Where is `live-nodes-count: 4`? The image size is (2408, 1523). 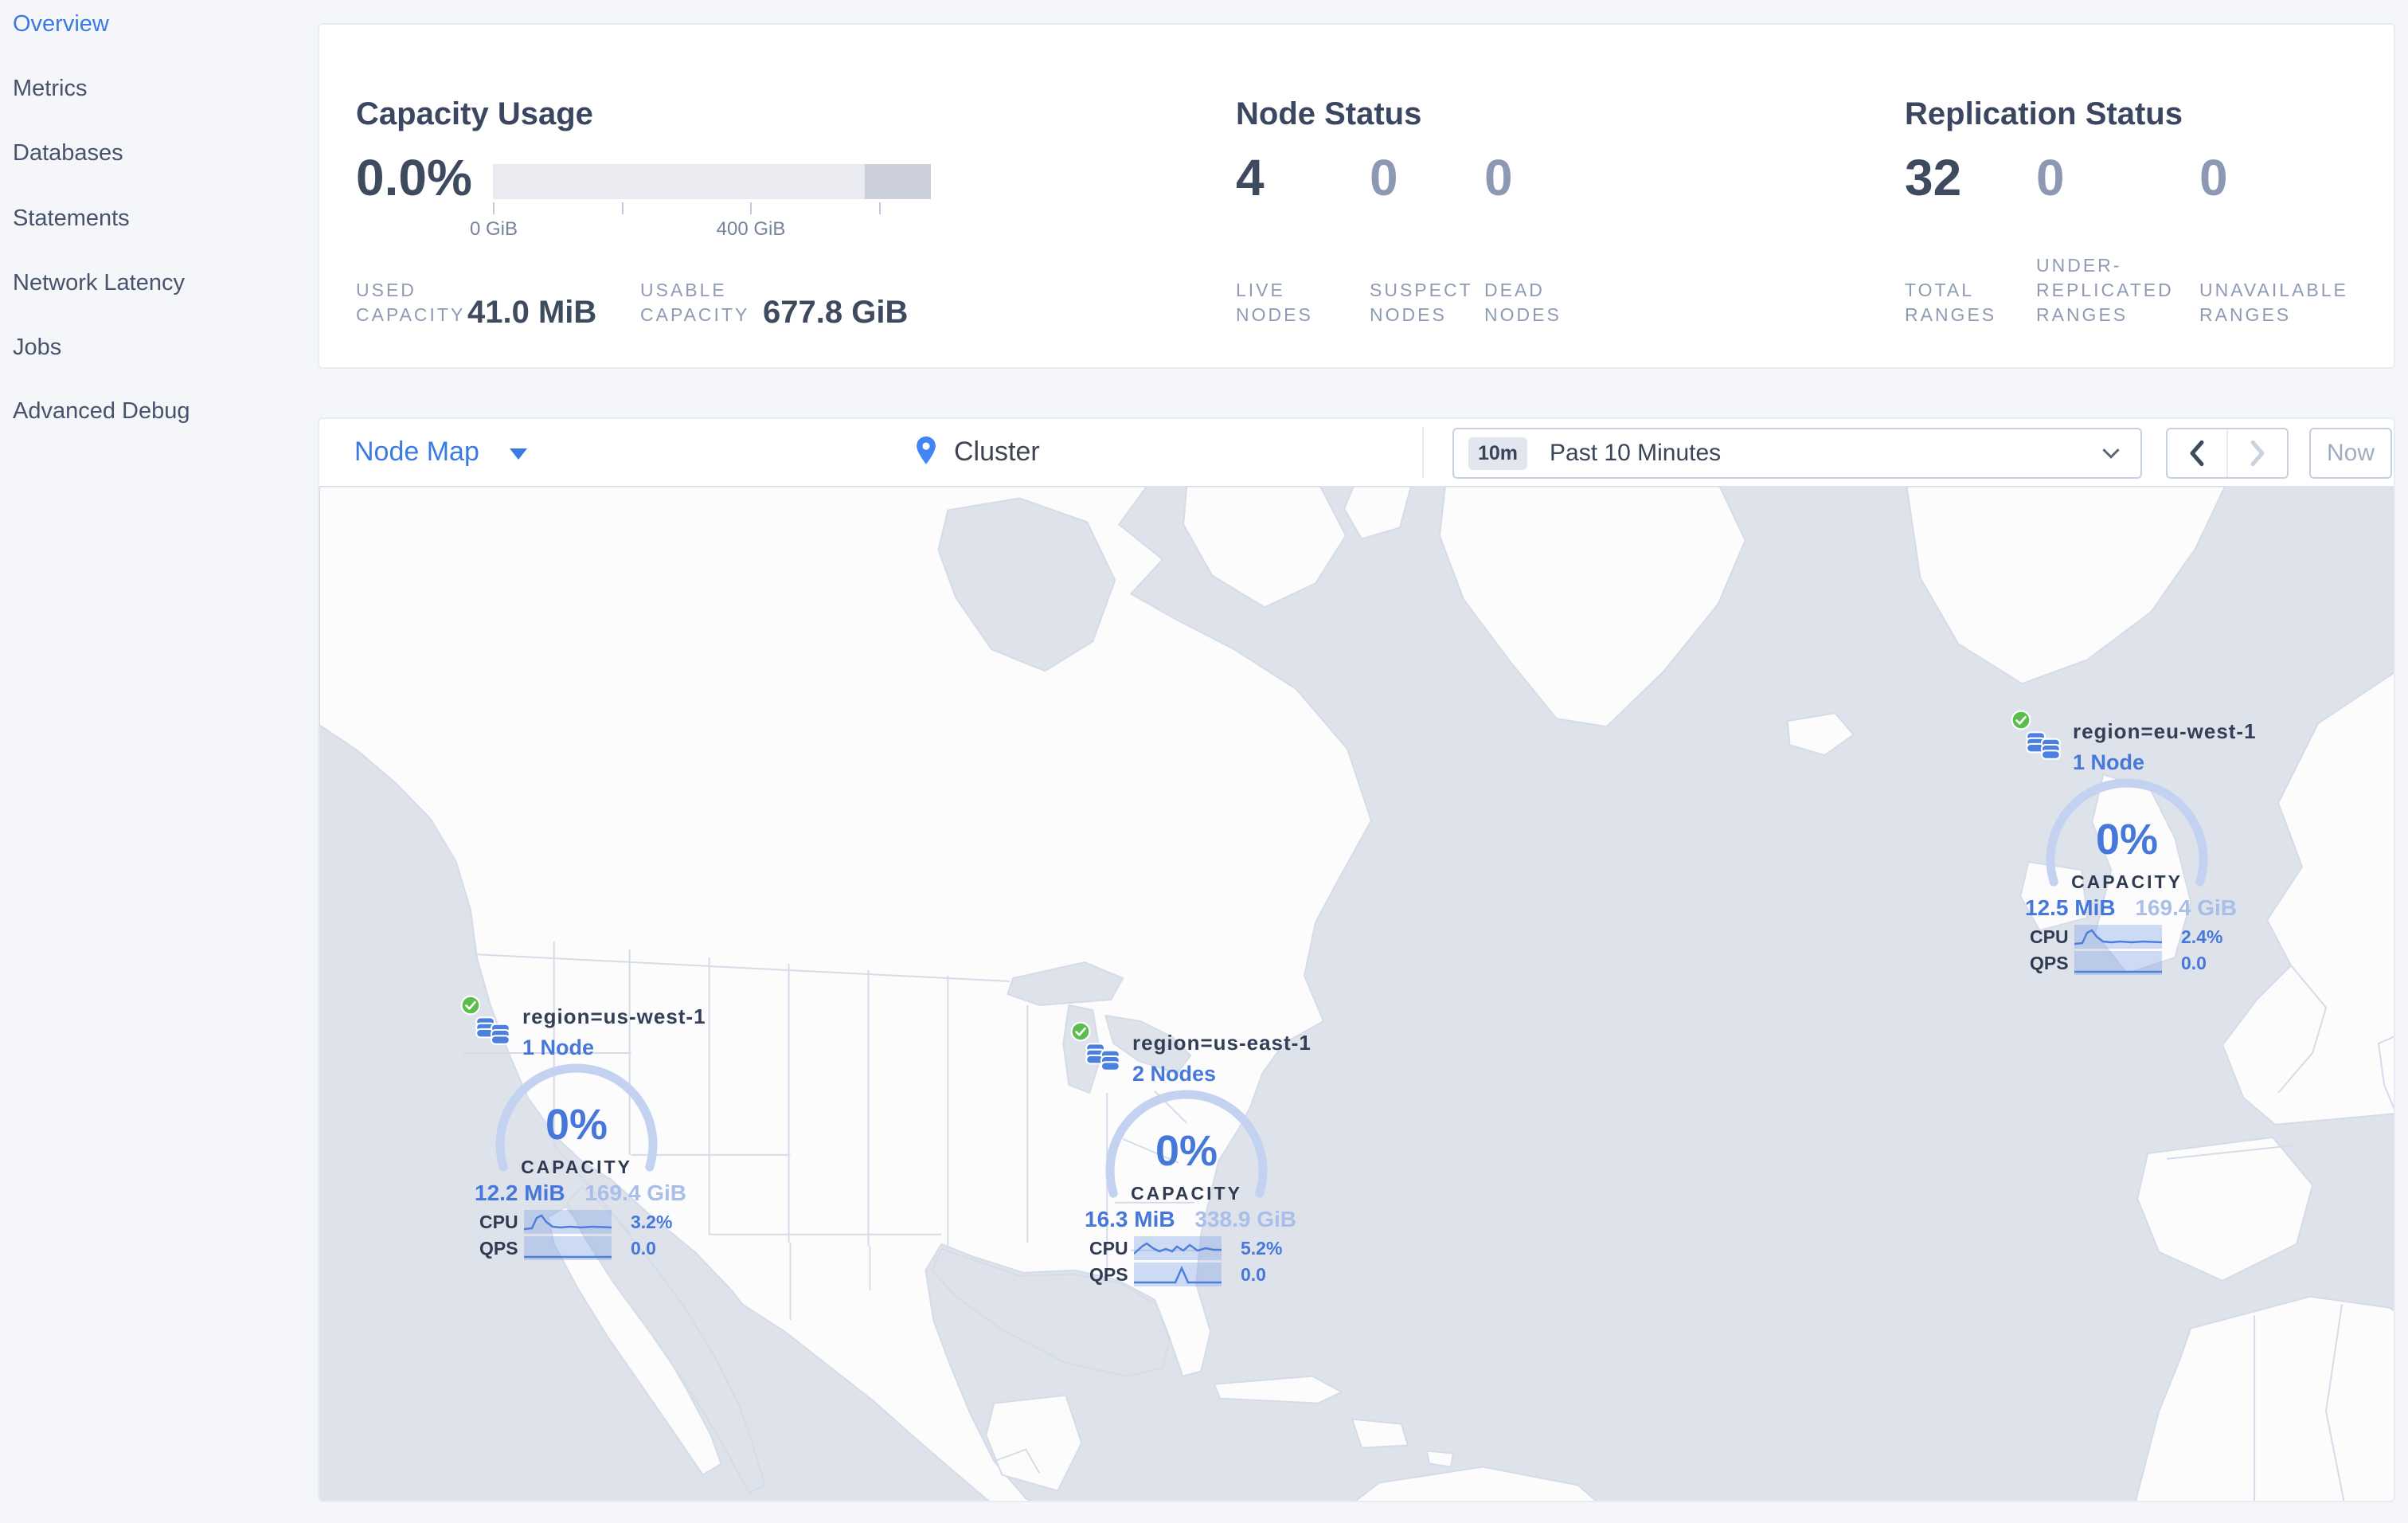
live-nodes-count: 4 is located at coordinates (1250, 177).